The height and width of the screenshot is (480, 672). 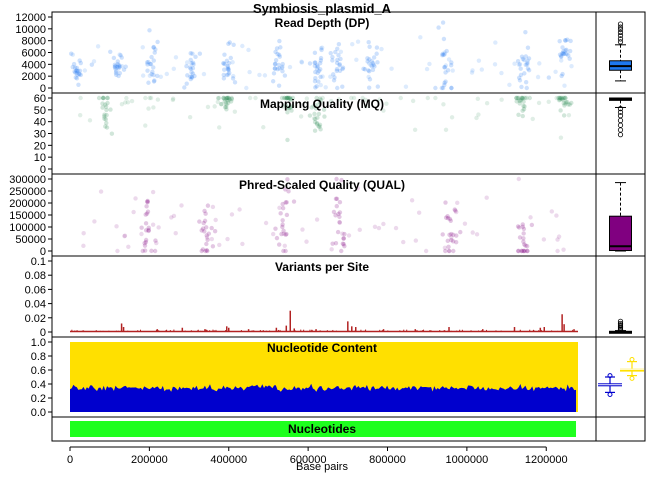 I want to click on boxplot-outlier, so click(x=620, y=32).